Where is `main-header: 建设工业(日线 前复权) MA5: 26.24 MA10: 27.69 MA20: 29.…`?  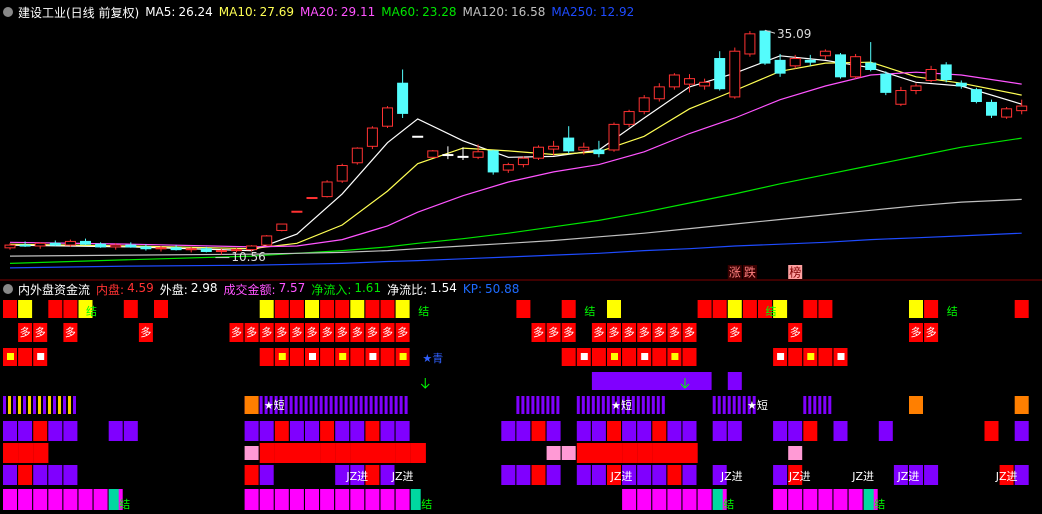 main-header: 建设工业(日线 前复权) MA5: 26.24 MA10: 27.69 MA20: 29.… is located at coordinates (326, 12).